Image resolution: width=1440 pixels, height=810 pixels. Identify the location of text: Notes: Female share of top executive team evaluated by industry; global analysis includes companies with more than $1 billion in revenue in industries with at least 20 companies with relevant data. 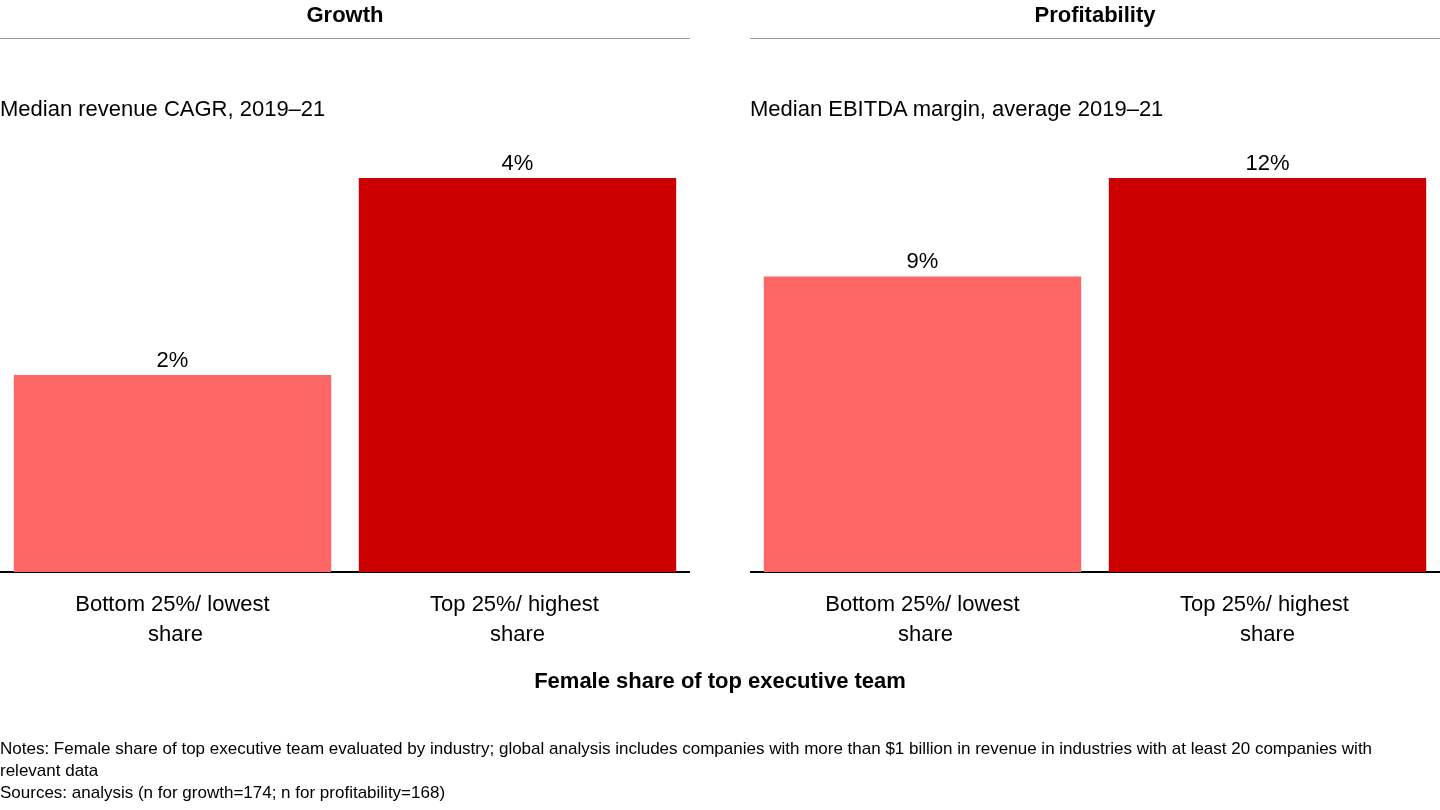
(687, 760).